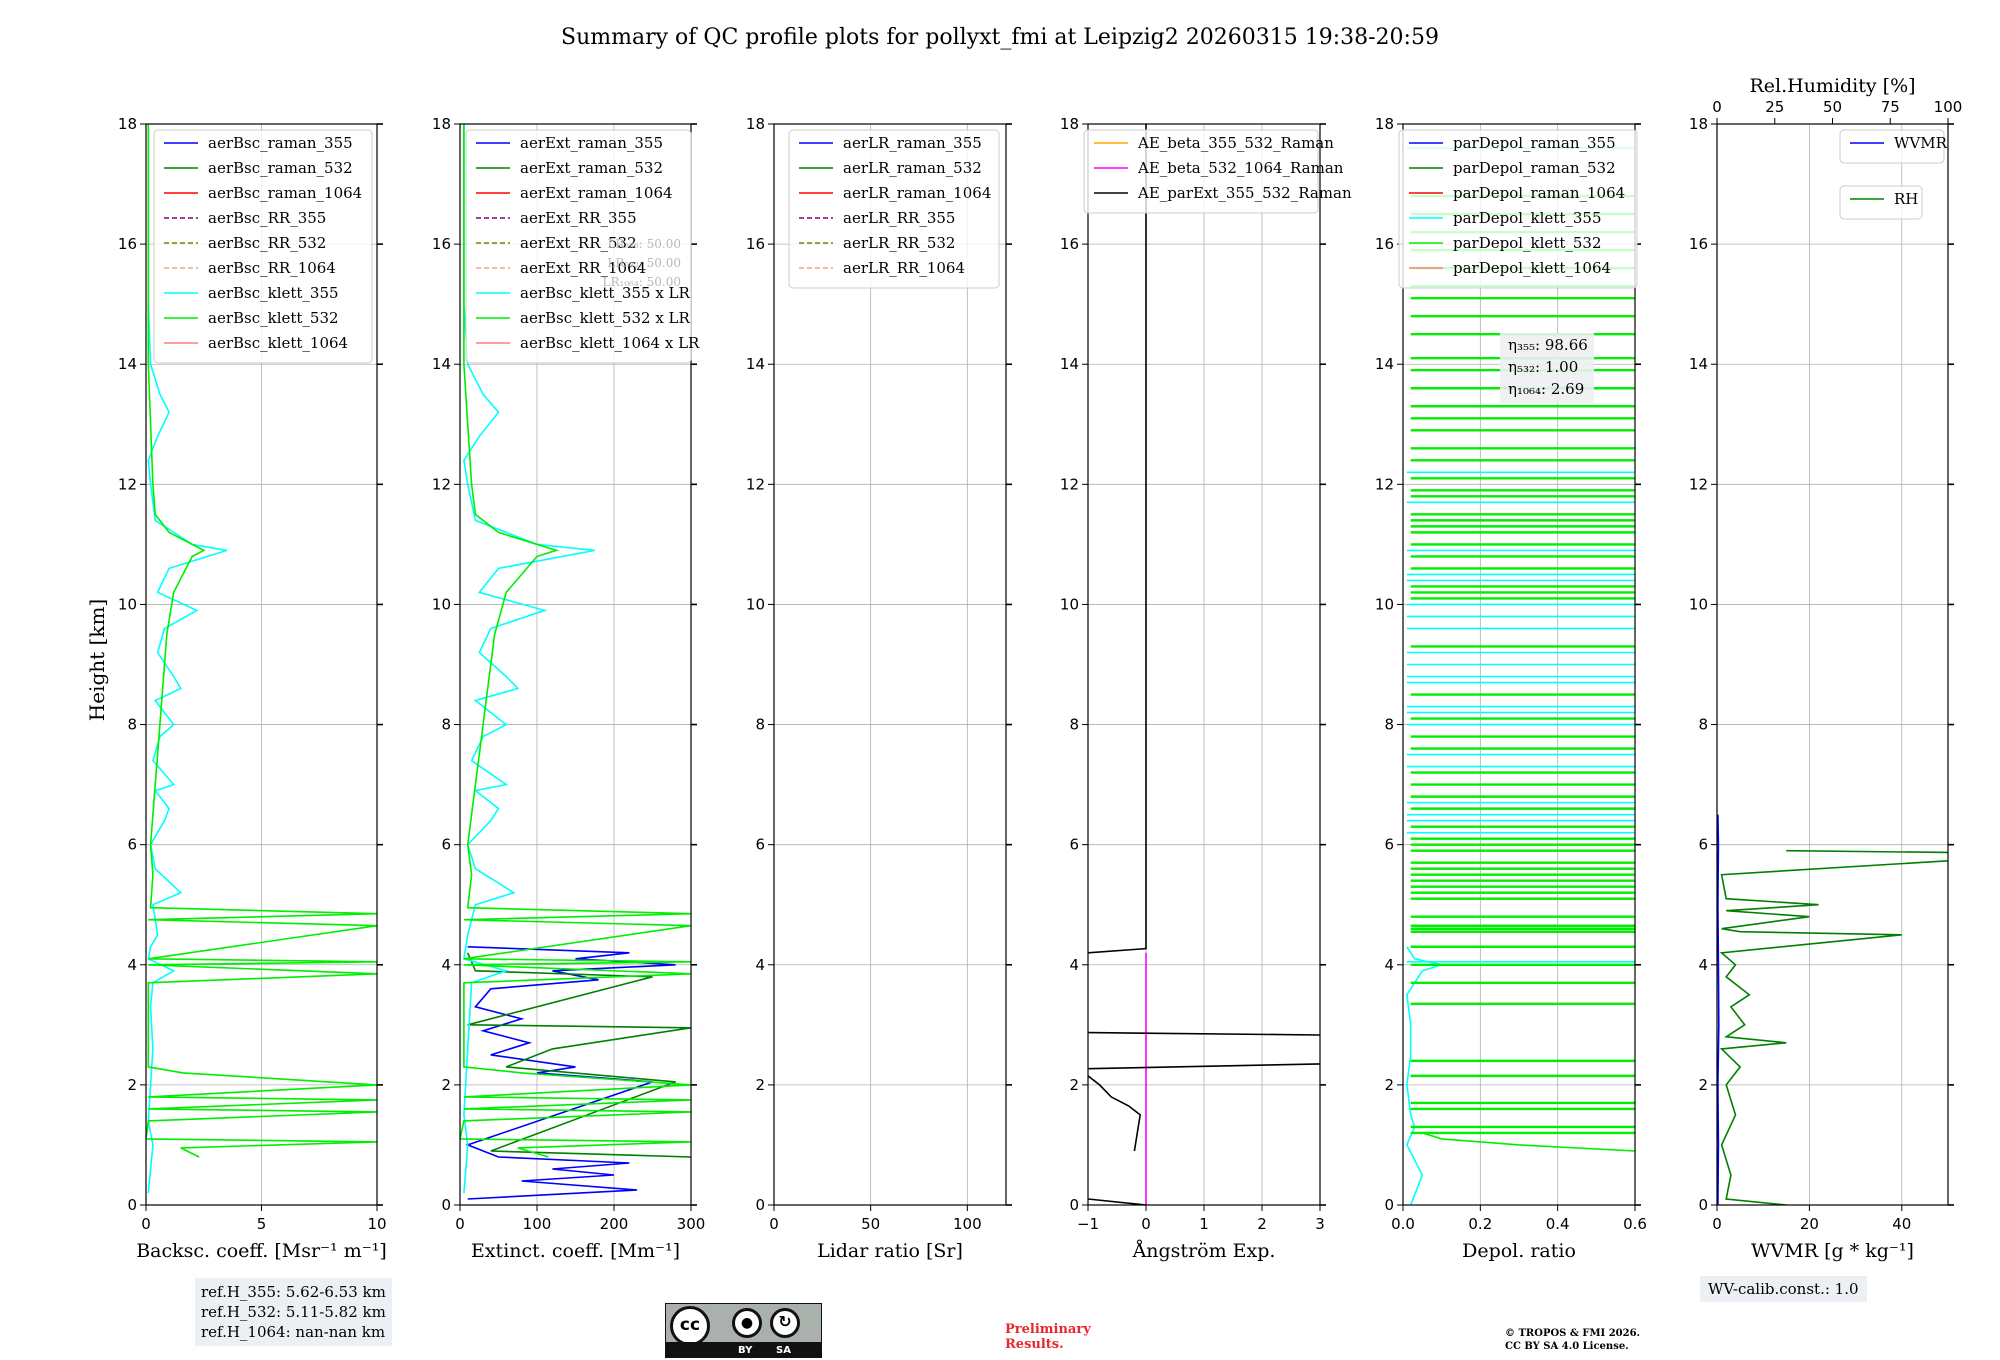 The width and height of the screenshot is (2000, 1360). Describe the element at coordinates (1890, 107) in the screenshot. I see `x2-tick-label: 75` at that location.